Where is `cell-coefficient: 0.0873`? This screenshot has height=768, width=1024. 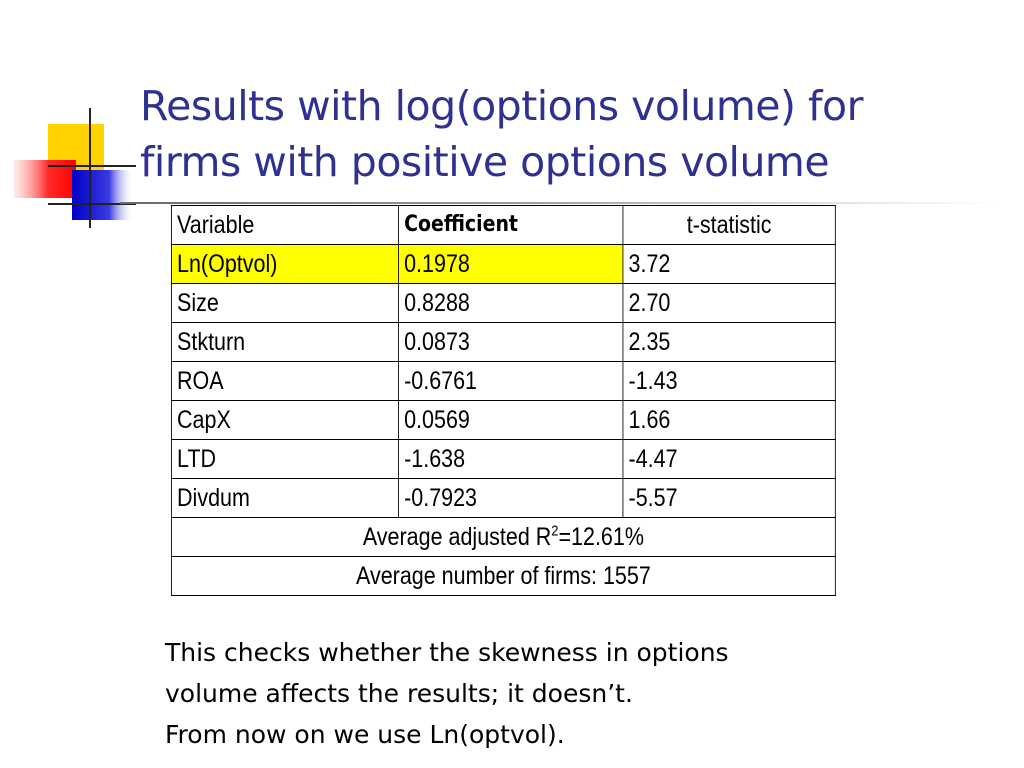
cell-coefficient: 0.0873 is located at coordinates (511, 342).